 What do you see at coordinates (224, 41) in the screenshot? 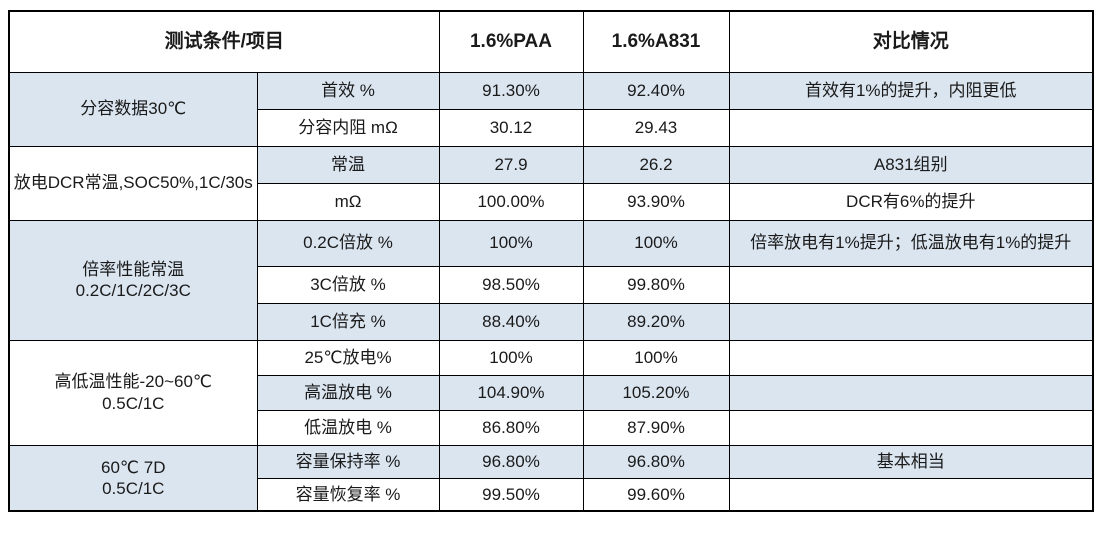
I see `header-test-condition: 测试条件/项目` at bounding box center [224, 41].